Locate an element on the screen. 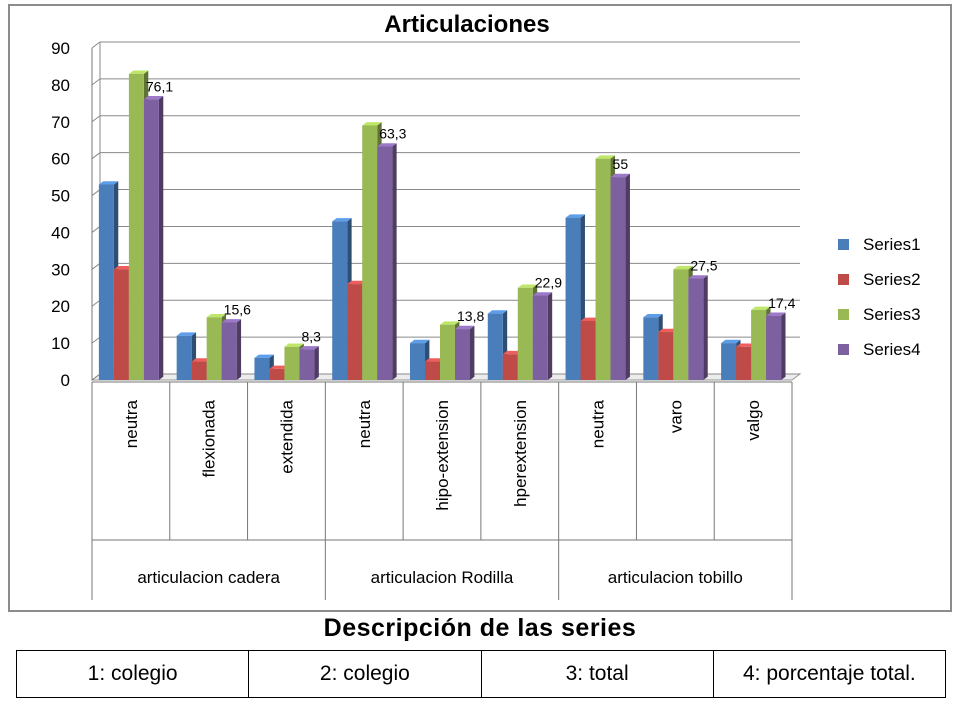 The width and height of the screenshot is (960, 720). y-tick-label: 80 is located at coordinates (60, 85).